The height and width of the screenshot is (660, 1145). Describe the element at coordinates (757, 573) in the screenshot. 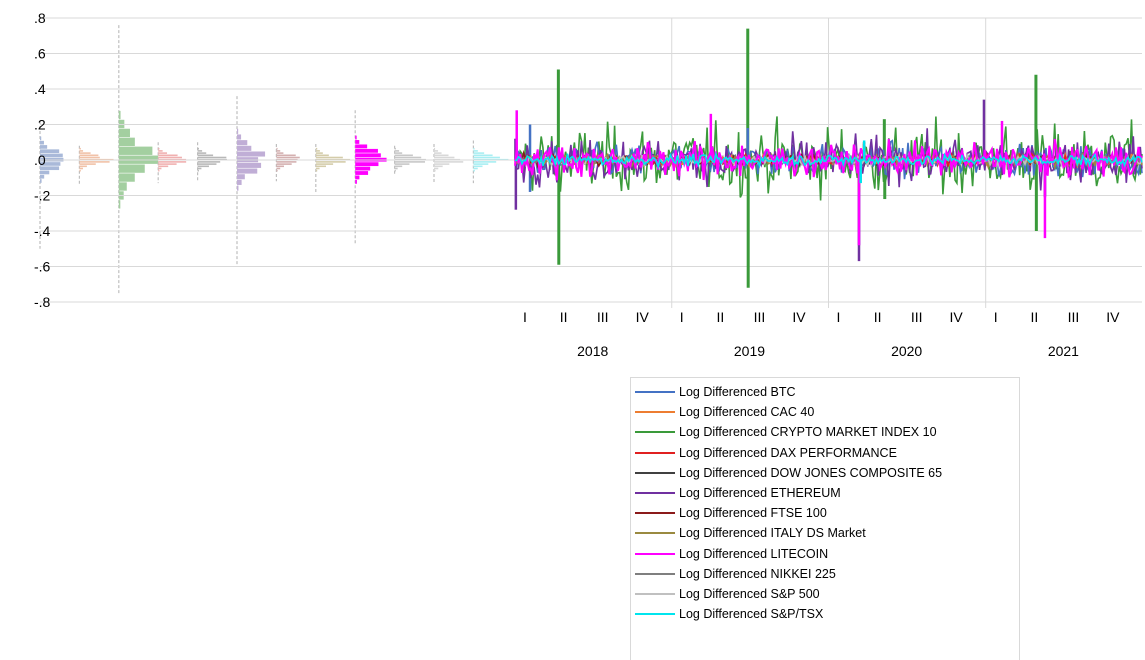

I see `legend-label: Log Differenced NIKKEI 225` at that location.